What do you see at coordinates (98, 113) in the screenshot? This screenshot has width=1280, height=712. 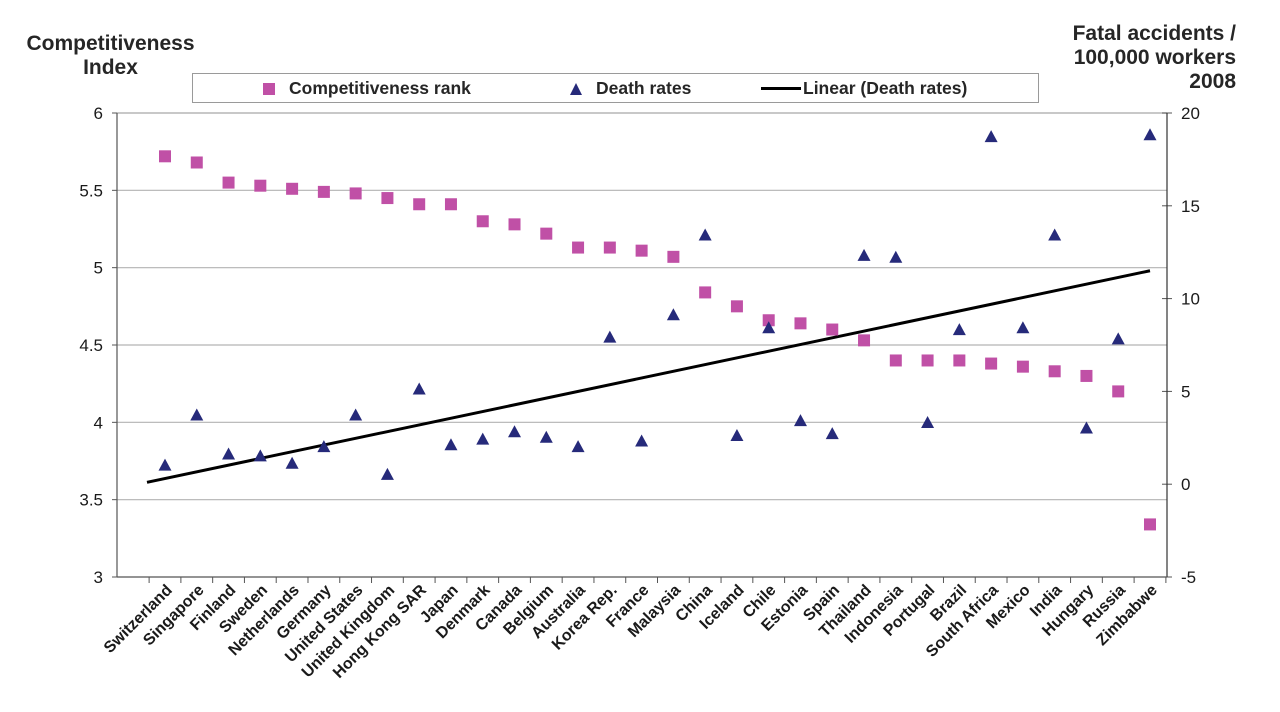 I see `left-tick-label: 6` at bounding box center [98, 113].